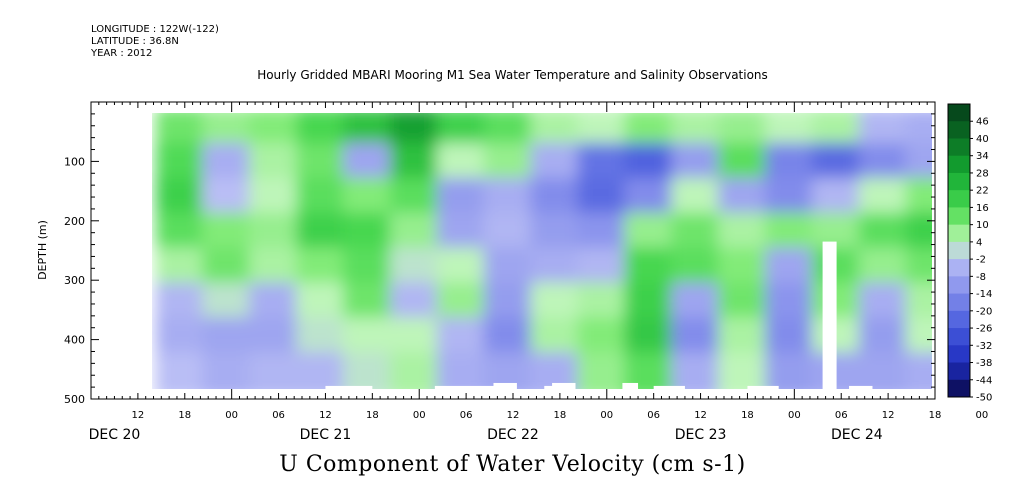 The height and width of the screenshot is (504, 1009). What do you see at coordinates (984, 346) in the screenshot?
I see `colorbar-label: -32` at bounding box center [984, 346].